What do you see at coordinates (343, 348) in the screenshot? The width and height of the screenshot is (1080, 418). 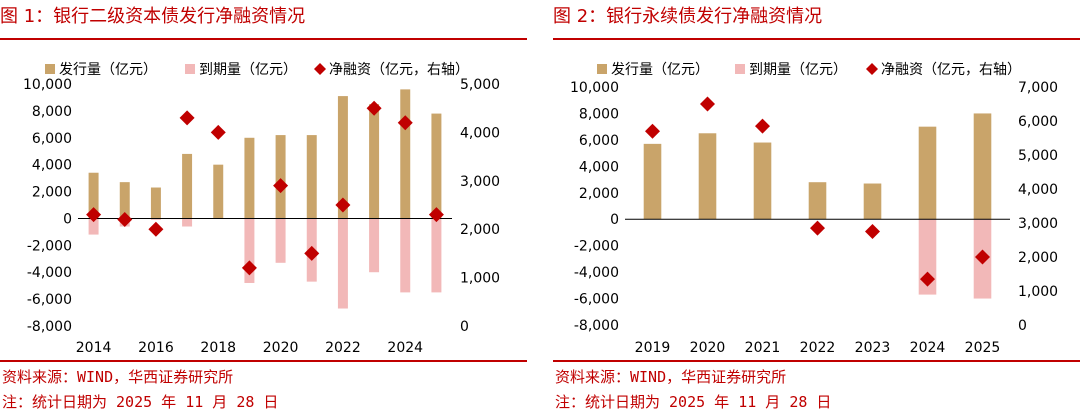 I see `x-tick-label: 2022` at bounding box center [343, 348].